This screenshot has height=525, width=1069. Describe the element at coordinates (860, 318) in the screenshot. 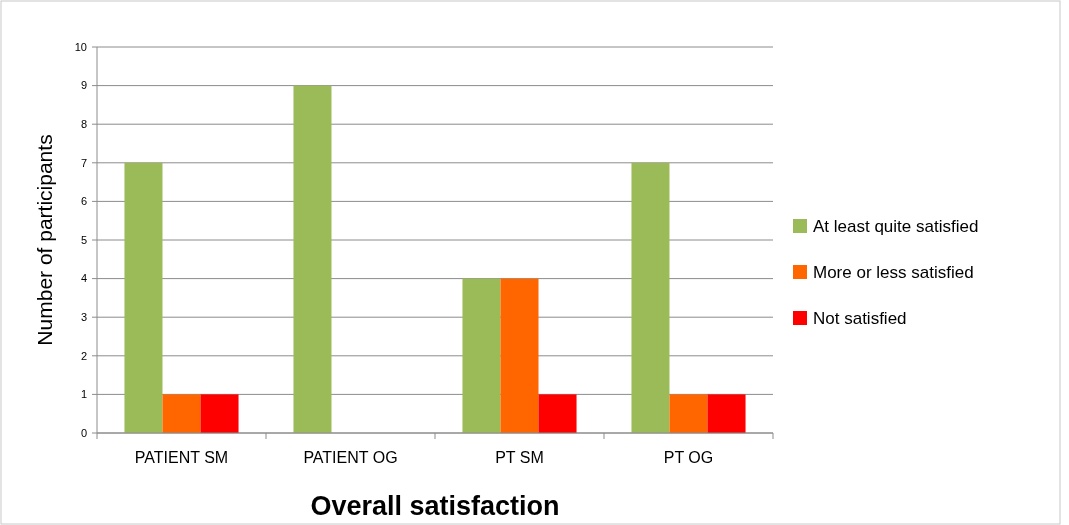

I see `legend-label: Not satisfied` at that location.